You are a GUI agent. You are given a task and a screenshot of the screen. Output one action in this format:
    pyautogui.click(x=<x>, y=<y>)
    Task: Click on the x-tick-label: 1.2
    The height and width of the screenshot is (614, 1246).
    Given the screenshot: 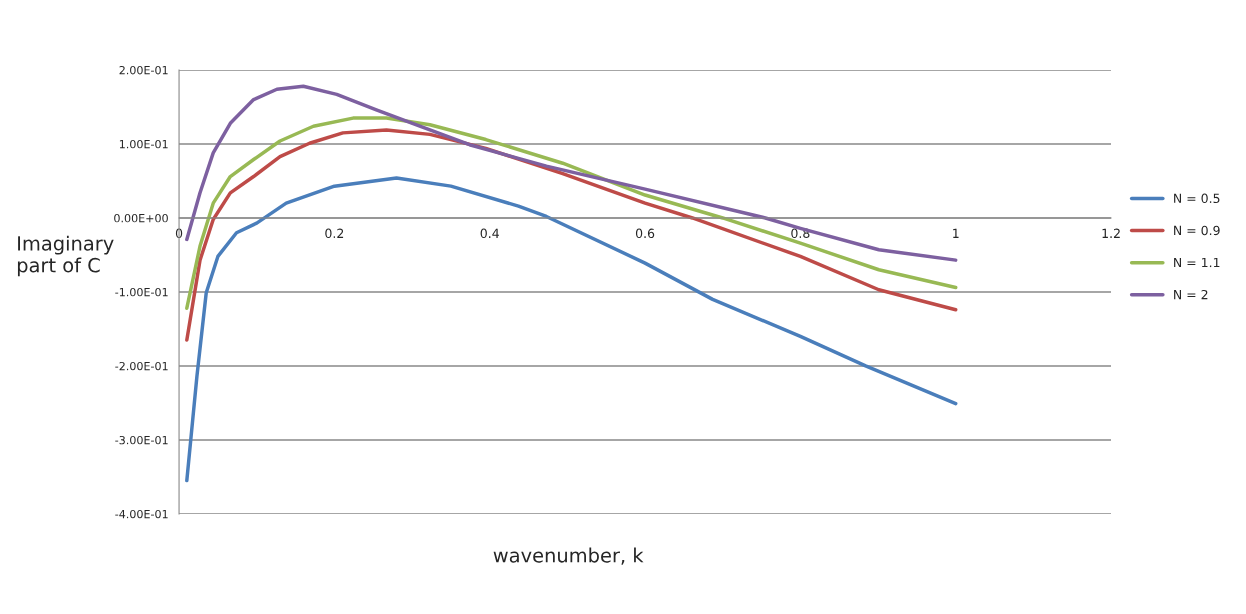 What is the action you would take?
    pyautogui.click(x=1111, y=233)
    